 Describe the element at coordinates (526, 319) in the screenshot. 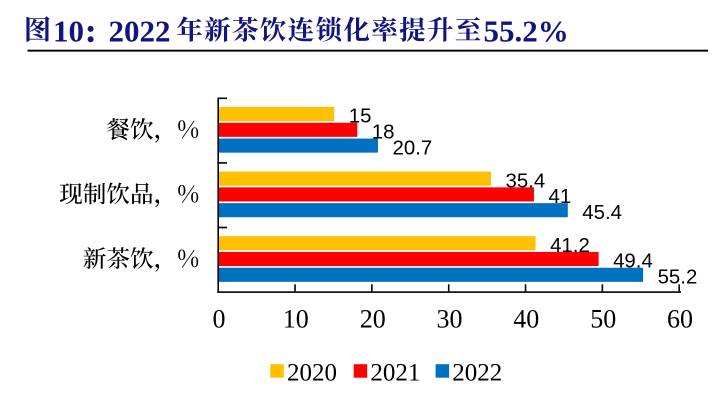

I see `svg-text: 40` at that location.